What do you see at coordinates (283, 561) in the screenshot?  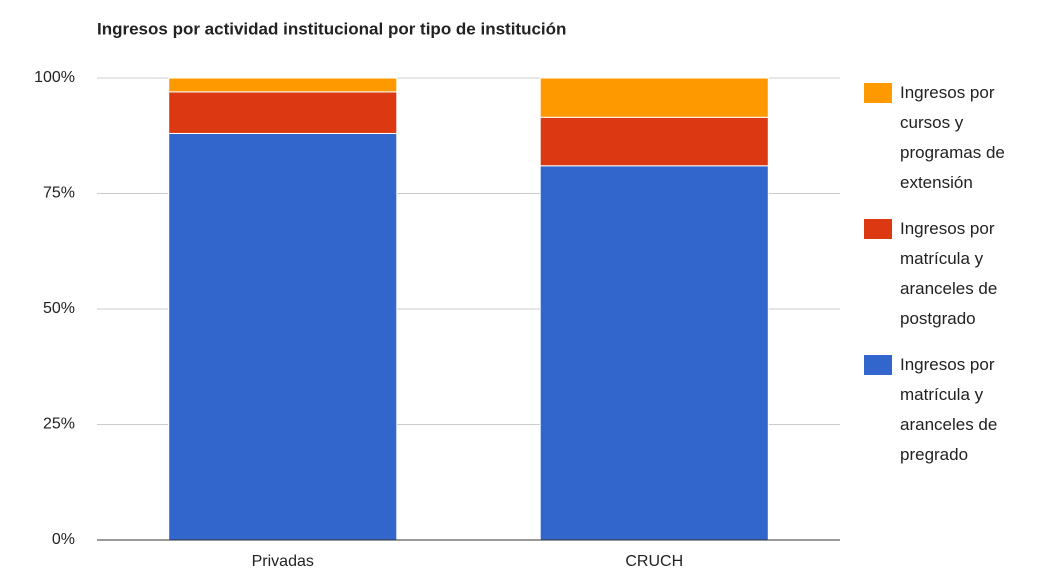 I see `x-tick-label: Privadas` at bounding box center [283, 561].